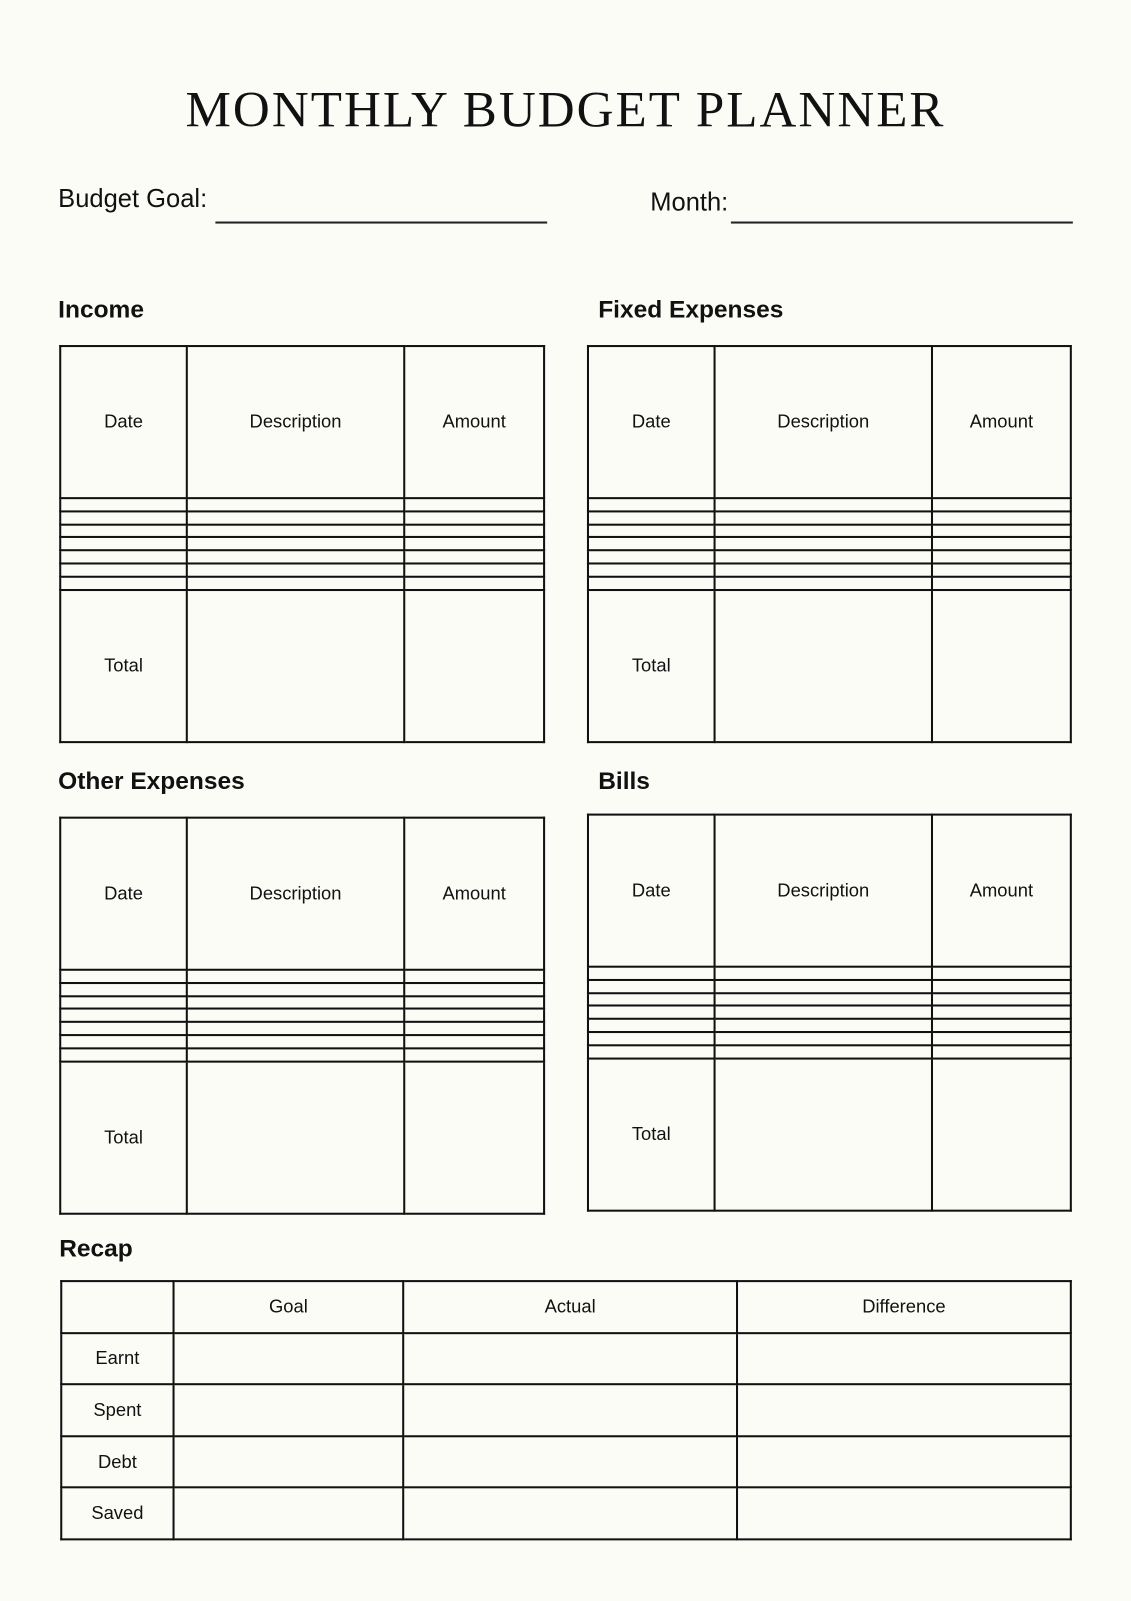 This screenshot has width=1131, height=1601. I want to click on month-field, so click(901, 222).